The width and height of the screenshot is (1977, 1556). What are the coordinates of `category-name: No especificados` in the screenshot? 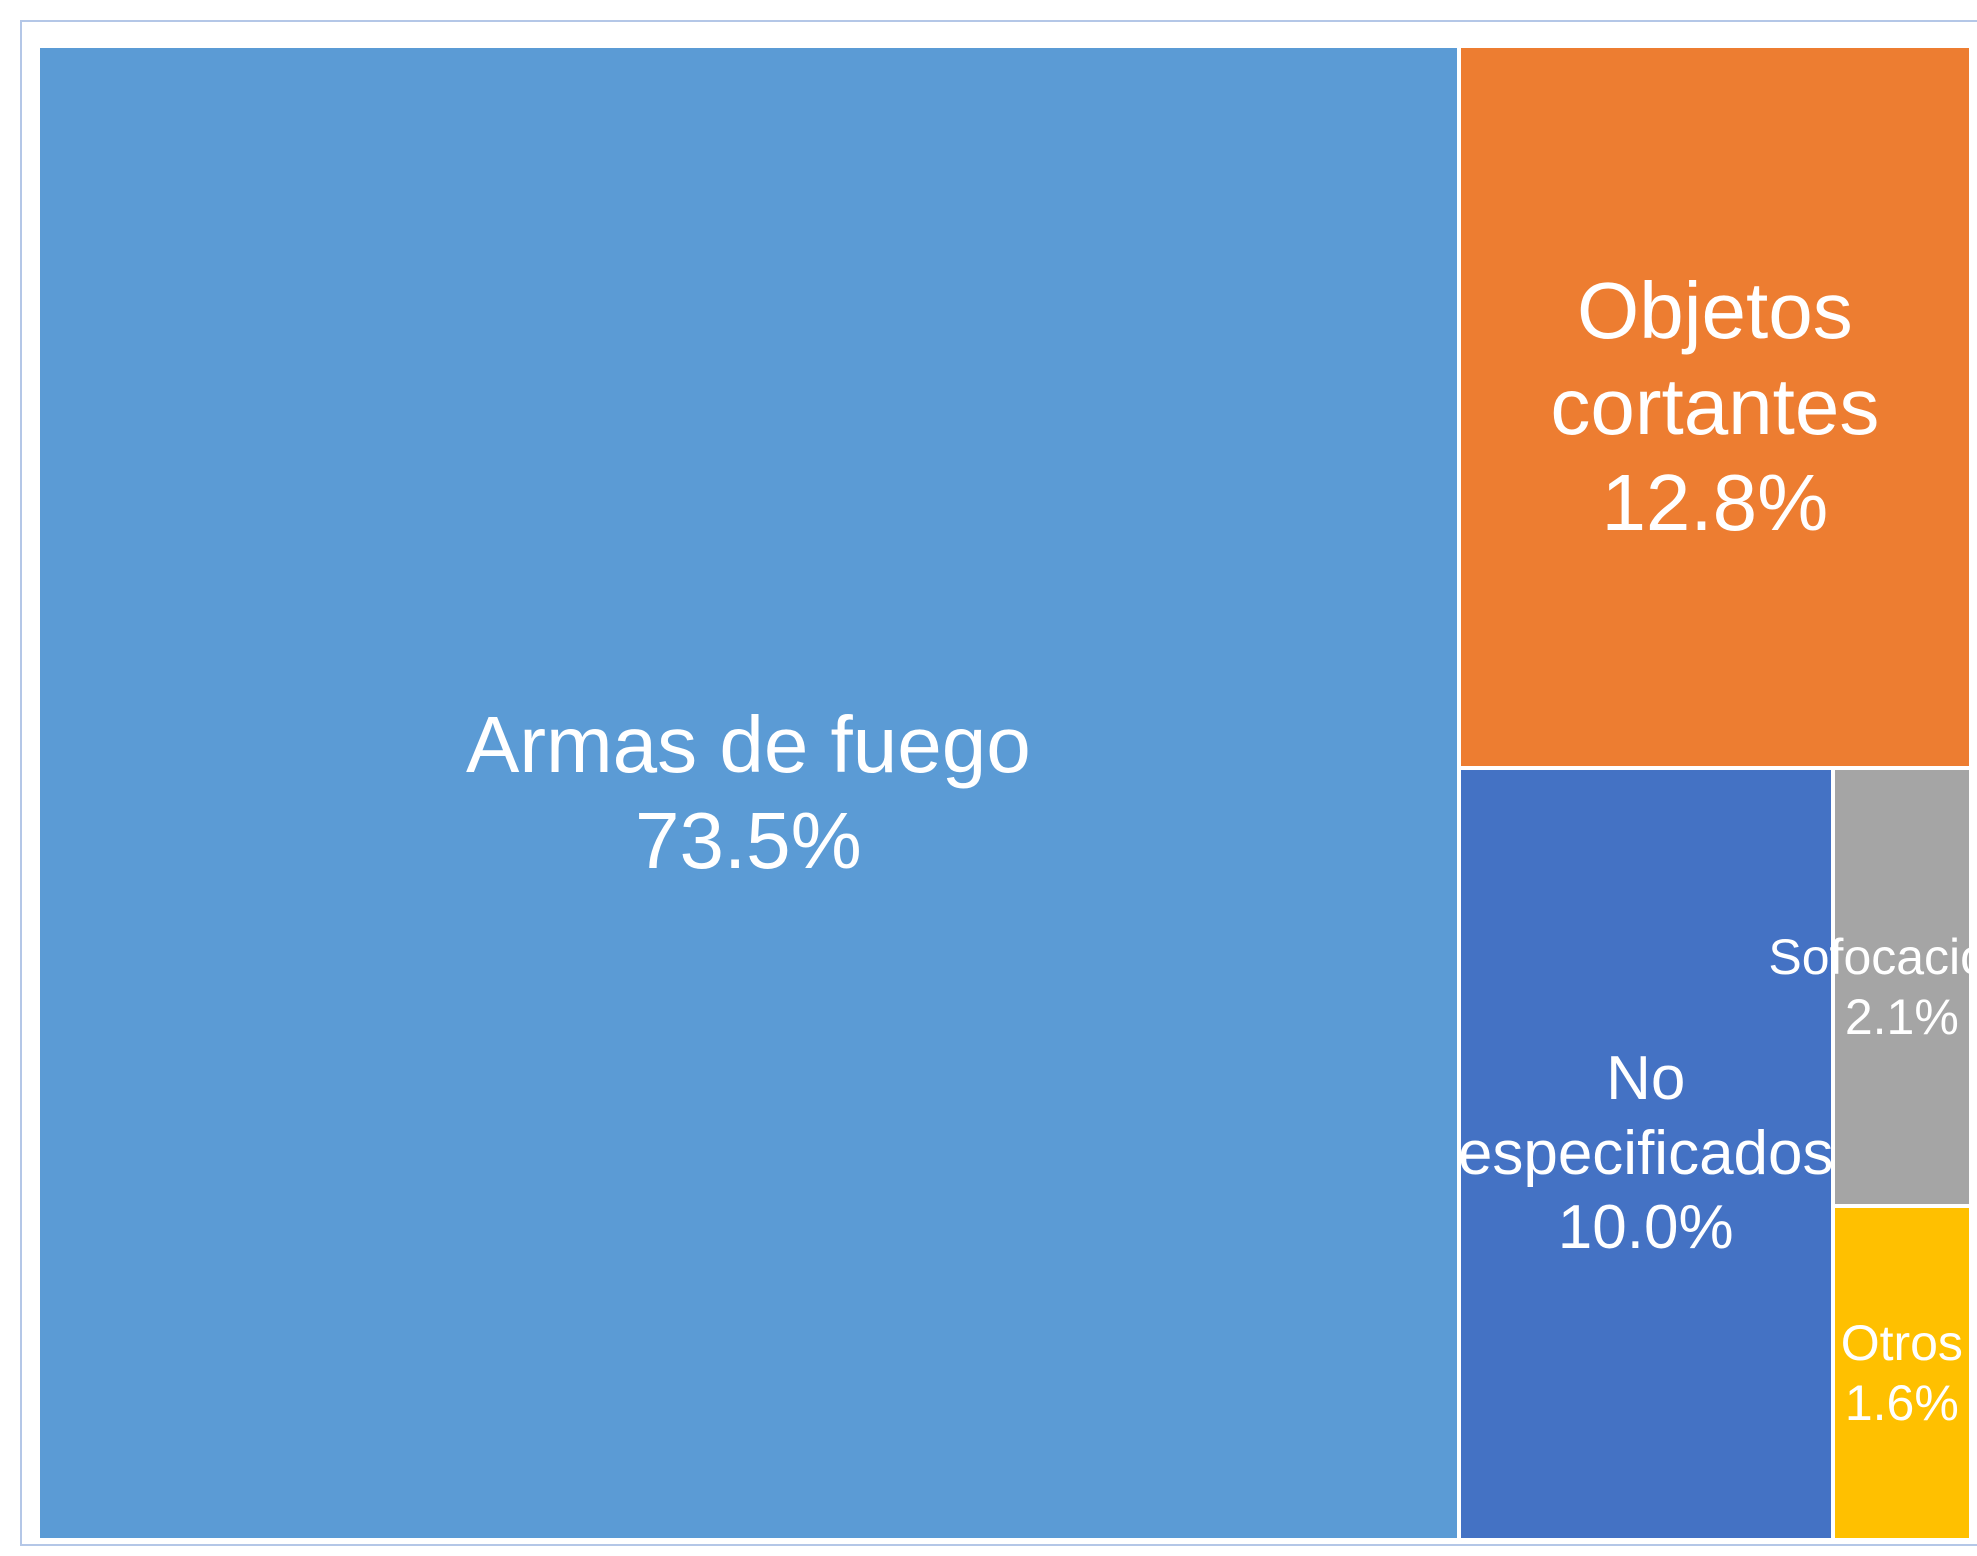 It's located at (1645, 1116).